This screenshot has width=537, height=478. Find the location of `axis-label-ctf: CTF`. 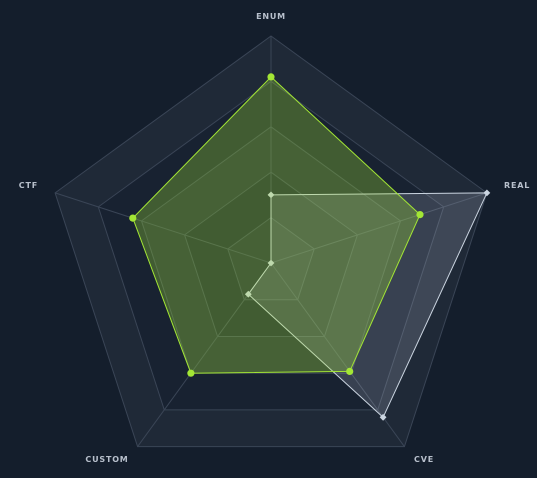

axis-label-ctf: CTF is located at coordinates (28, 185).